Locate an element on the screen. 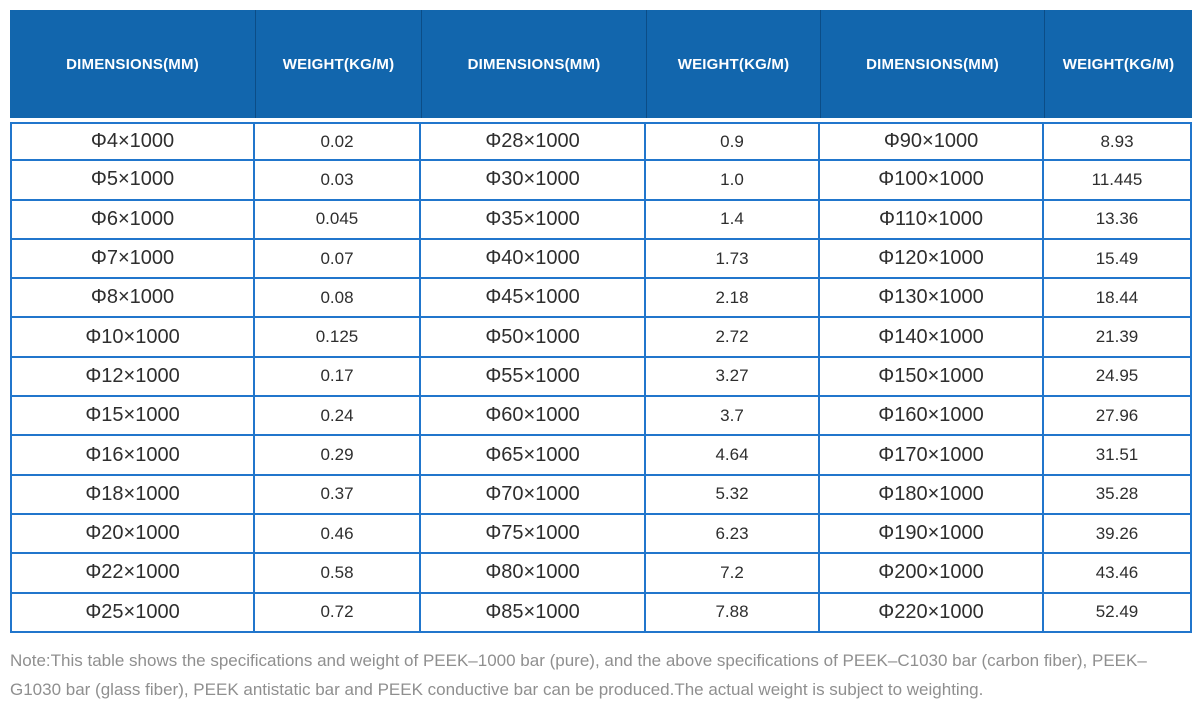  weight-cell: 7.2 is located at coordinates (733, 574).